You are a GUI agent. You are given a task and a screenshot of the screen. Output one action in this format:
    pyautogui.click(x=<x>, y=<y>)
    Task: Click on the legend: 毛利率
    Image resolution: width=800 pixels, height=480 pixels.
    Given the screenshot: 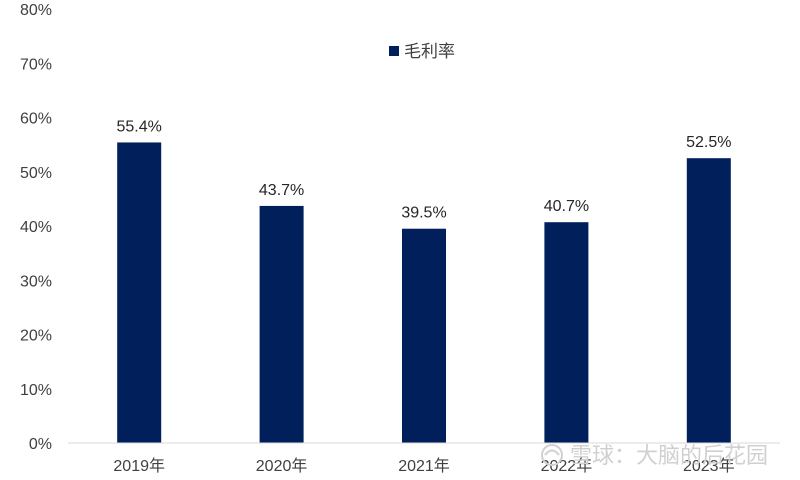 What is the action you would take?
    pyautogui.click(x=422, y=51)
    